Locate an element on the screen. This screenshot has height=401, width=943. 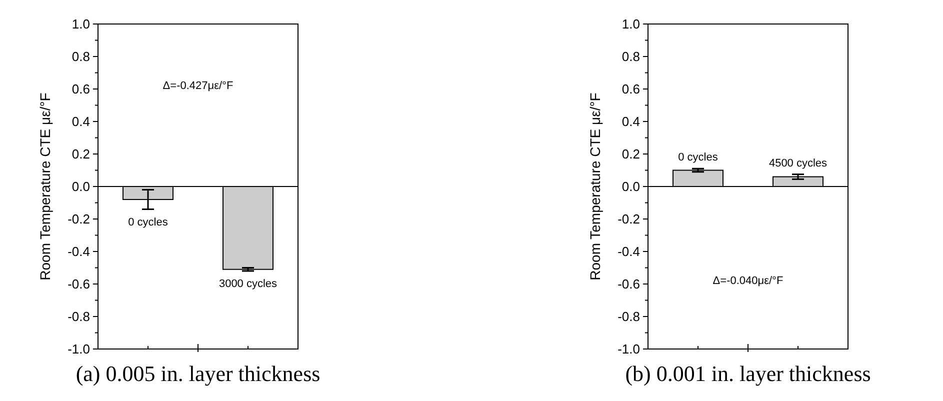
annotation: Δ=-0.427με/°F is located at coordinates (198, 86).